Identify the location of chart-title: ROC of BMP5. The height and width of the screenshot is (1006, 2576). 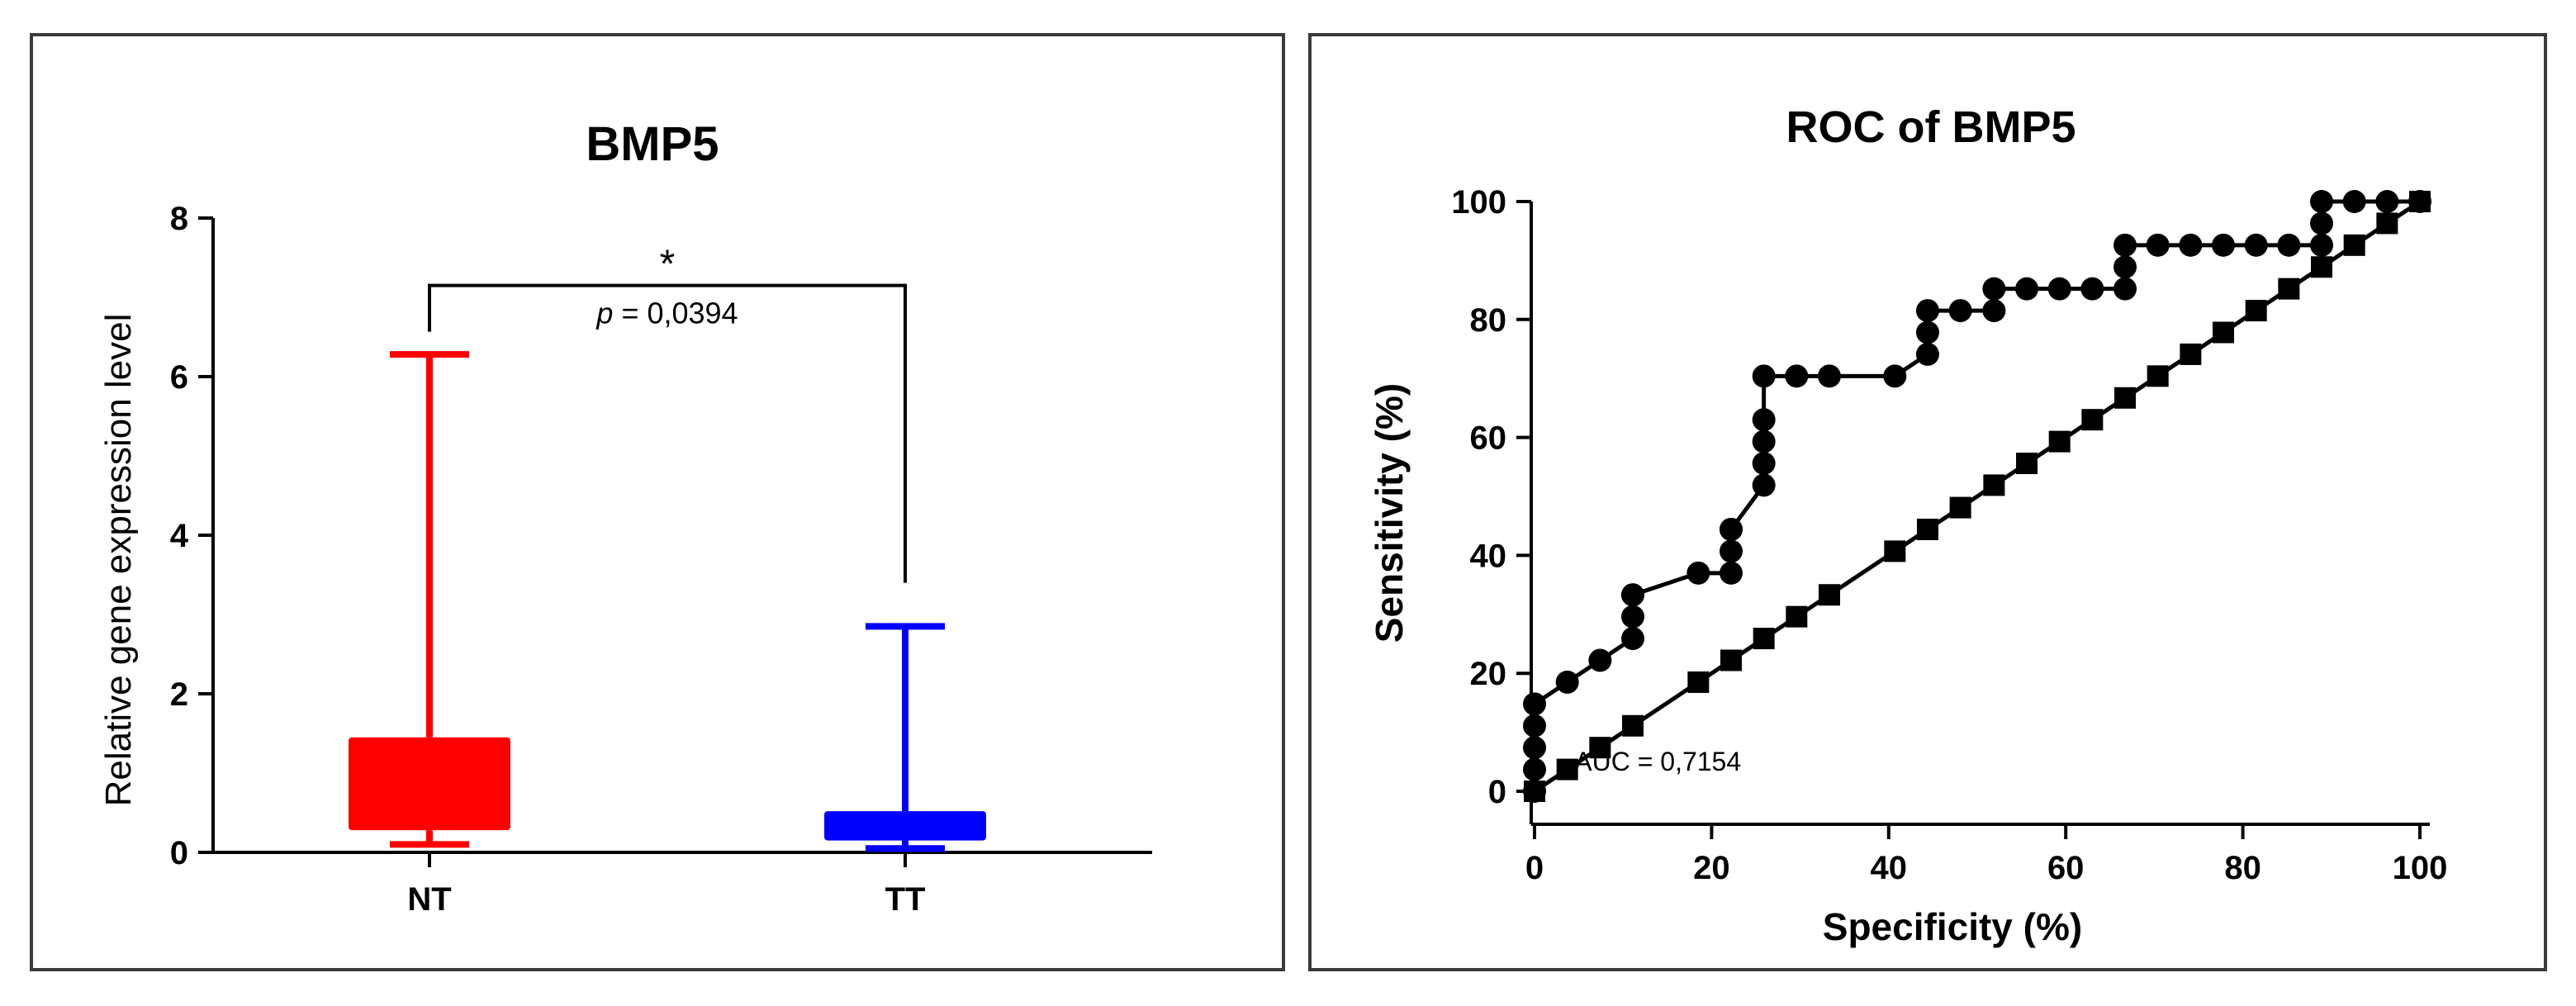
(1931, 127).